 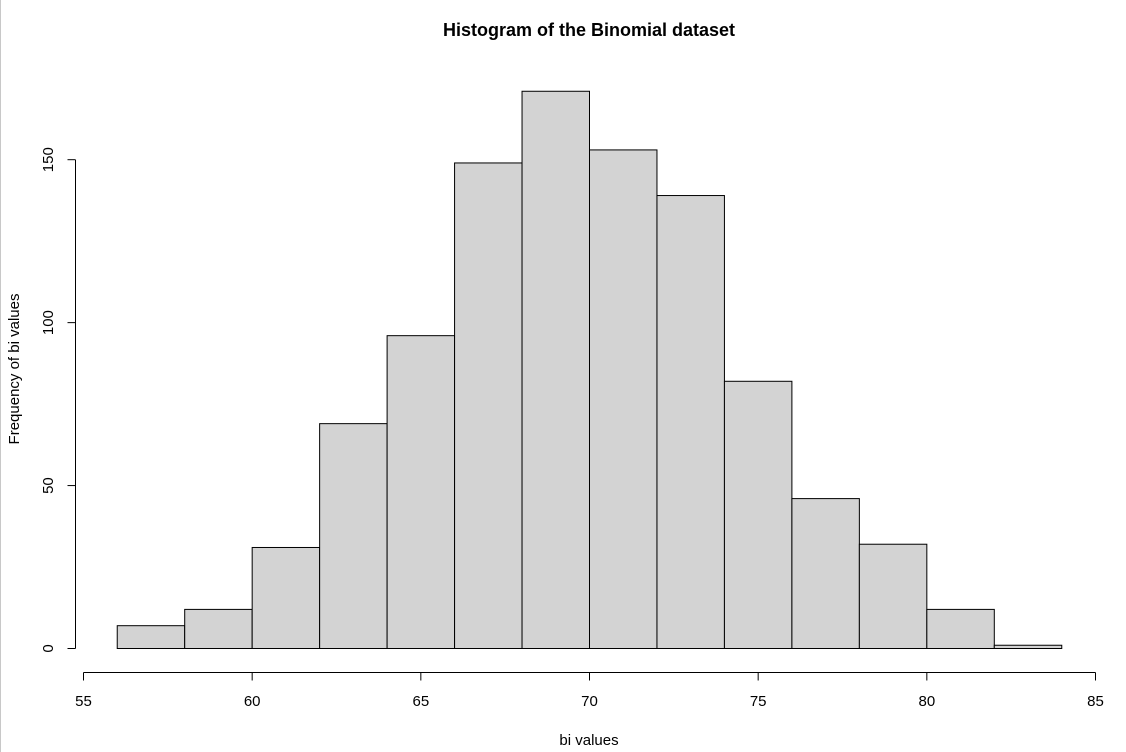 What do you see at coordinates (0, 376) in the screenshot?
I see `window-left-border` at bounding box center [0, 376].